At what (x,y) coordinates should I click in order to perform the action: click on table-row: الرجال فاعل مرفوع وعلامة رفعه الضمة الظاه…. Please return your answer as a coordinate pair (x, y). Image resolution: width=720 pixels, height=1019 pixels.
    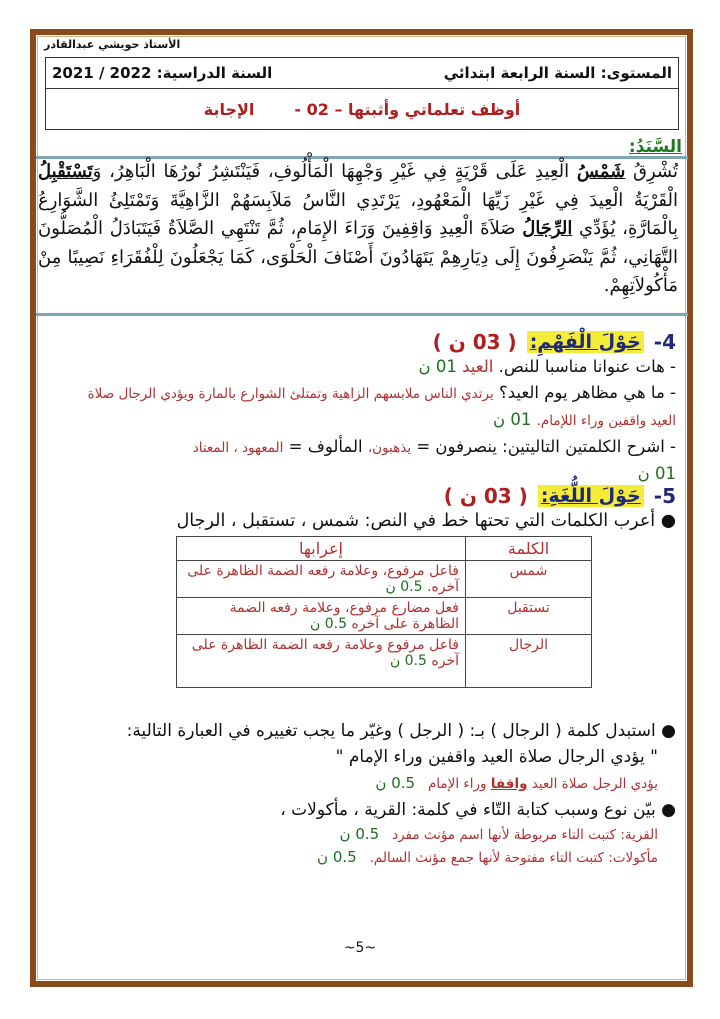
    Looking at the image, I should click on (384, 661).